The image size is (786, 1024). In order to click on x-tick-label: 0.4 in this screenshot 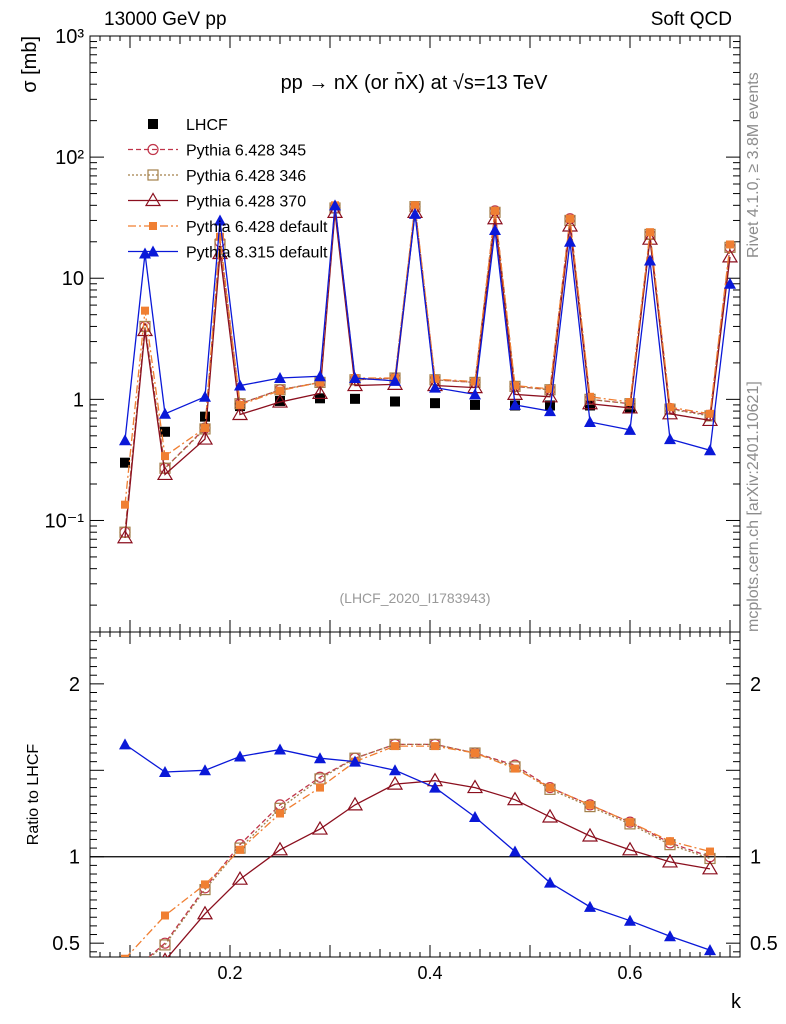, I will do `click(429, 973)`.